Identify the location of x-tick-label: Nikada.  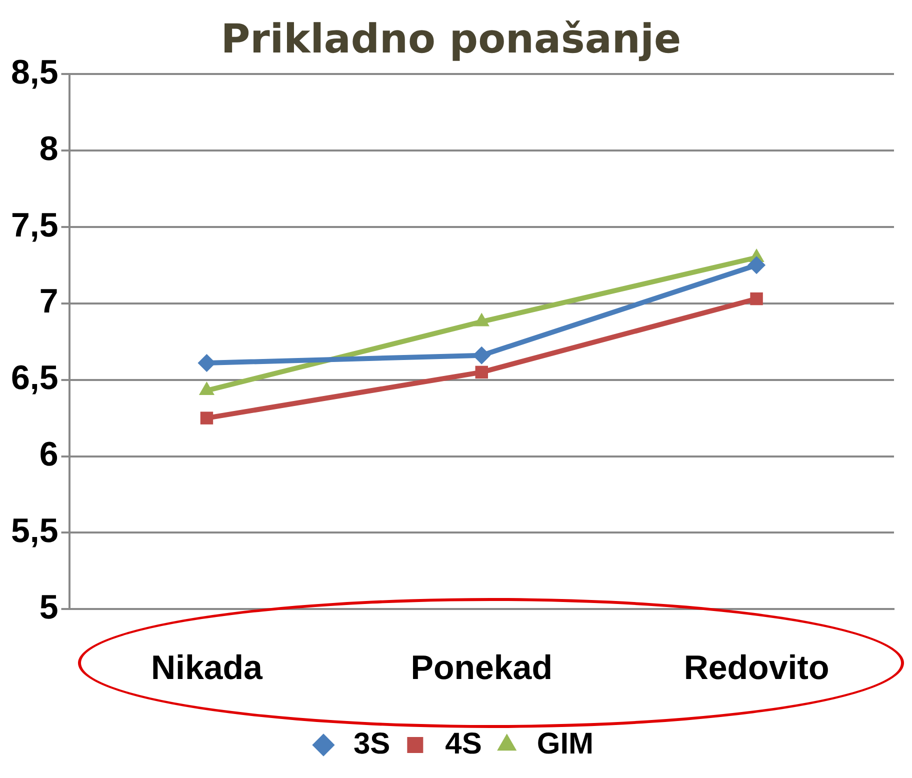
(207, 667).